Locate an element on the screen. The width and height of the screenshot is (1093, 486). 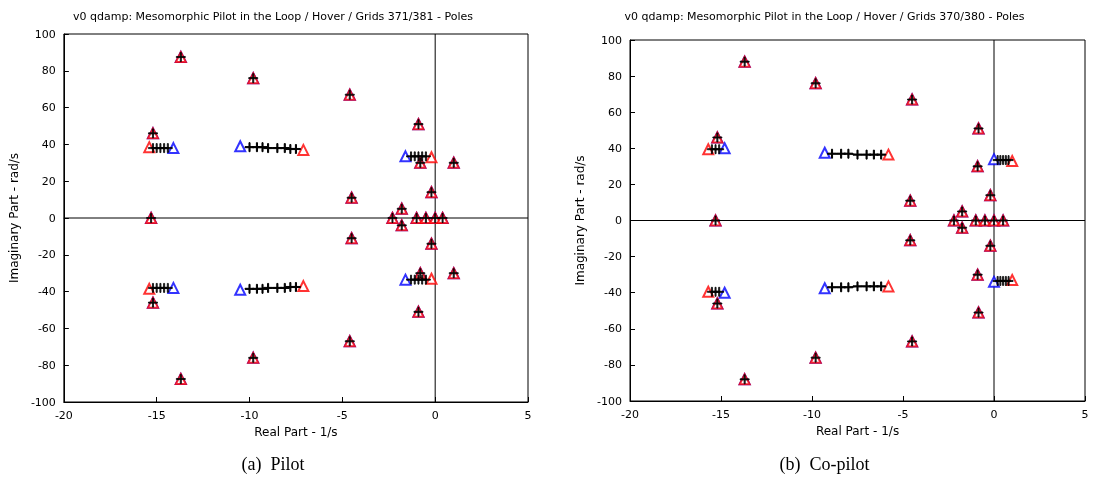
chart-title: v0 qdamp: Mesomorphic Pilot in the Loop / Hover / Grids 370/380 - Poles is located at coordinates (824, 16).